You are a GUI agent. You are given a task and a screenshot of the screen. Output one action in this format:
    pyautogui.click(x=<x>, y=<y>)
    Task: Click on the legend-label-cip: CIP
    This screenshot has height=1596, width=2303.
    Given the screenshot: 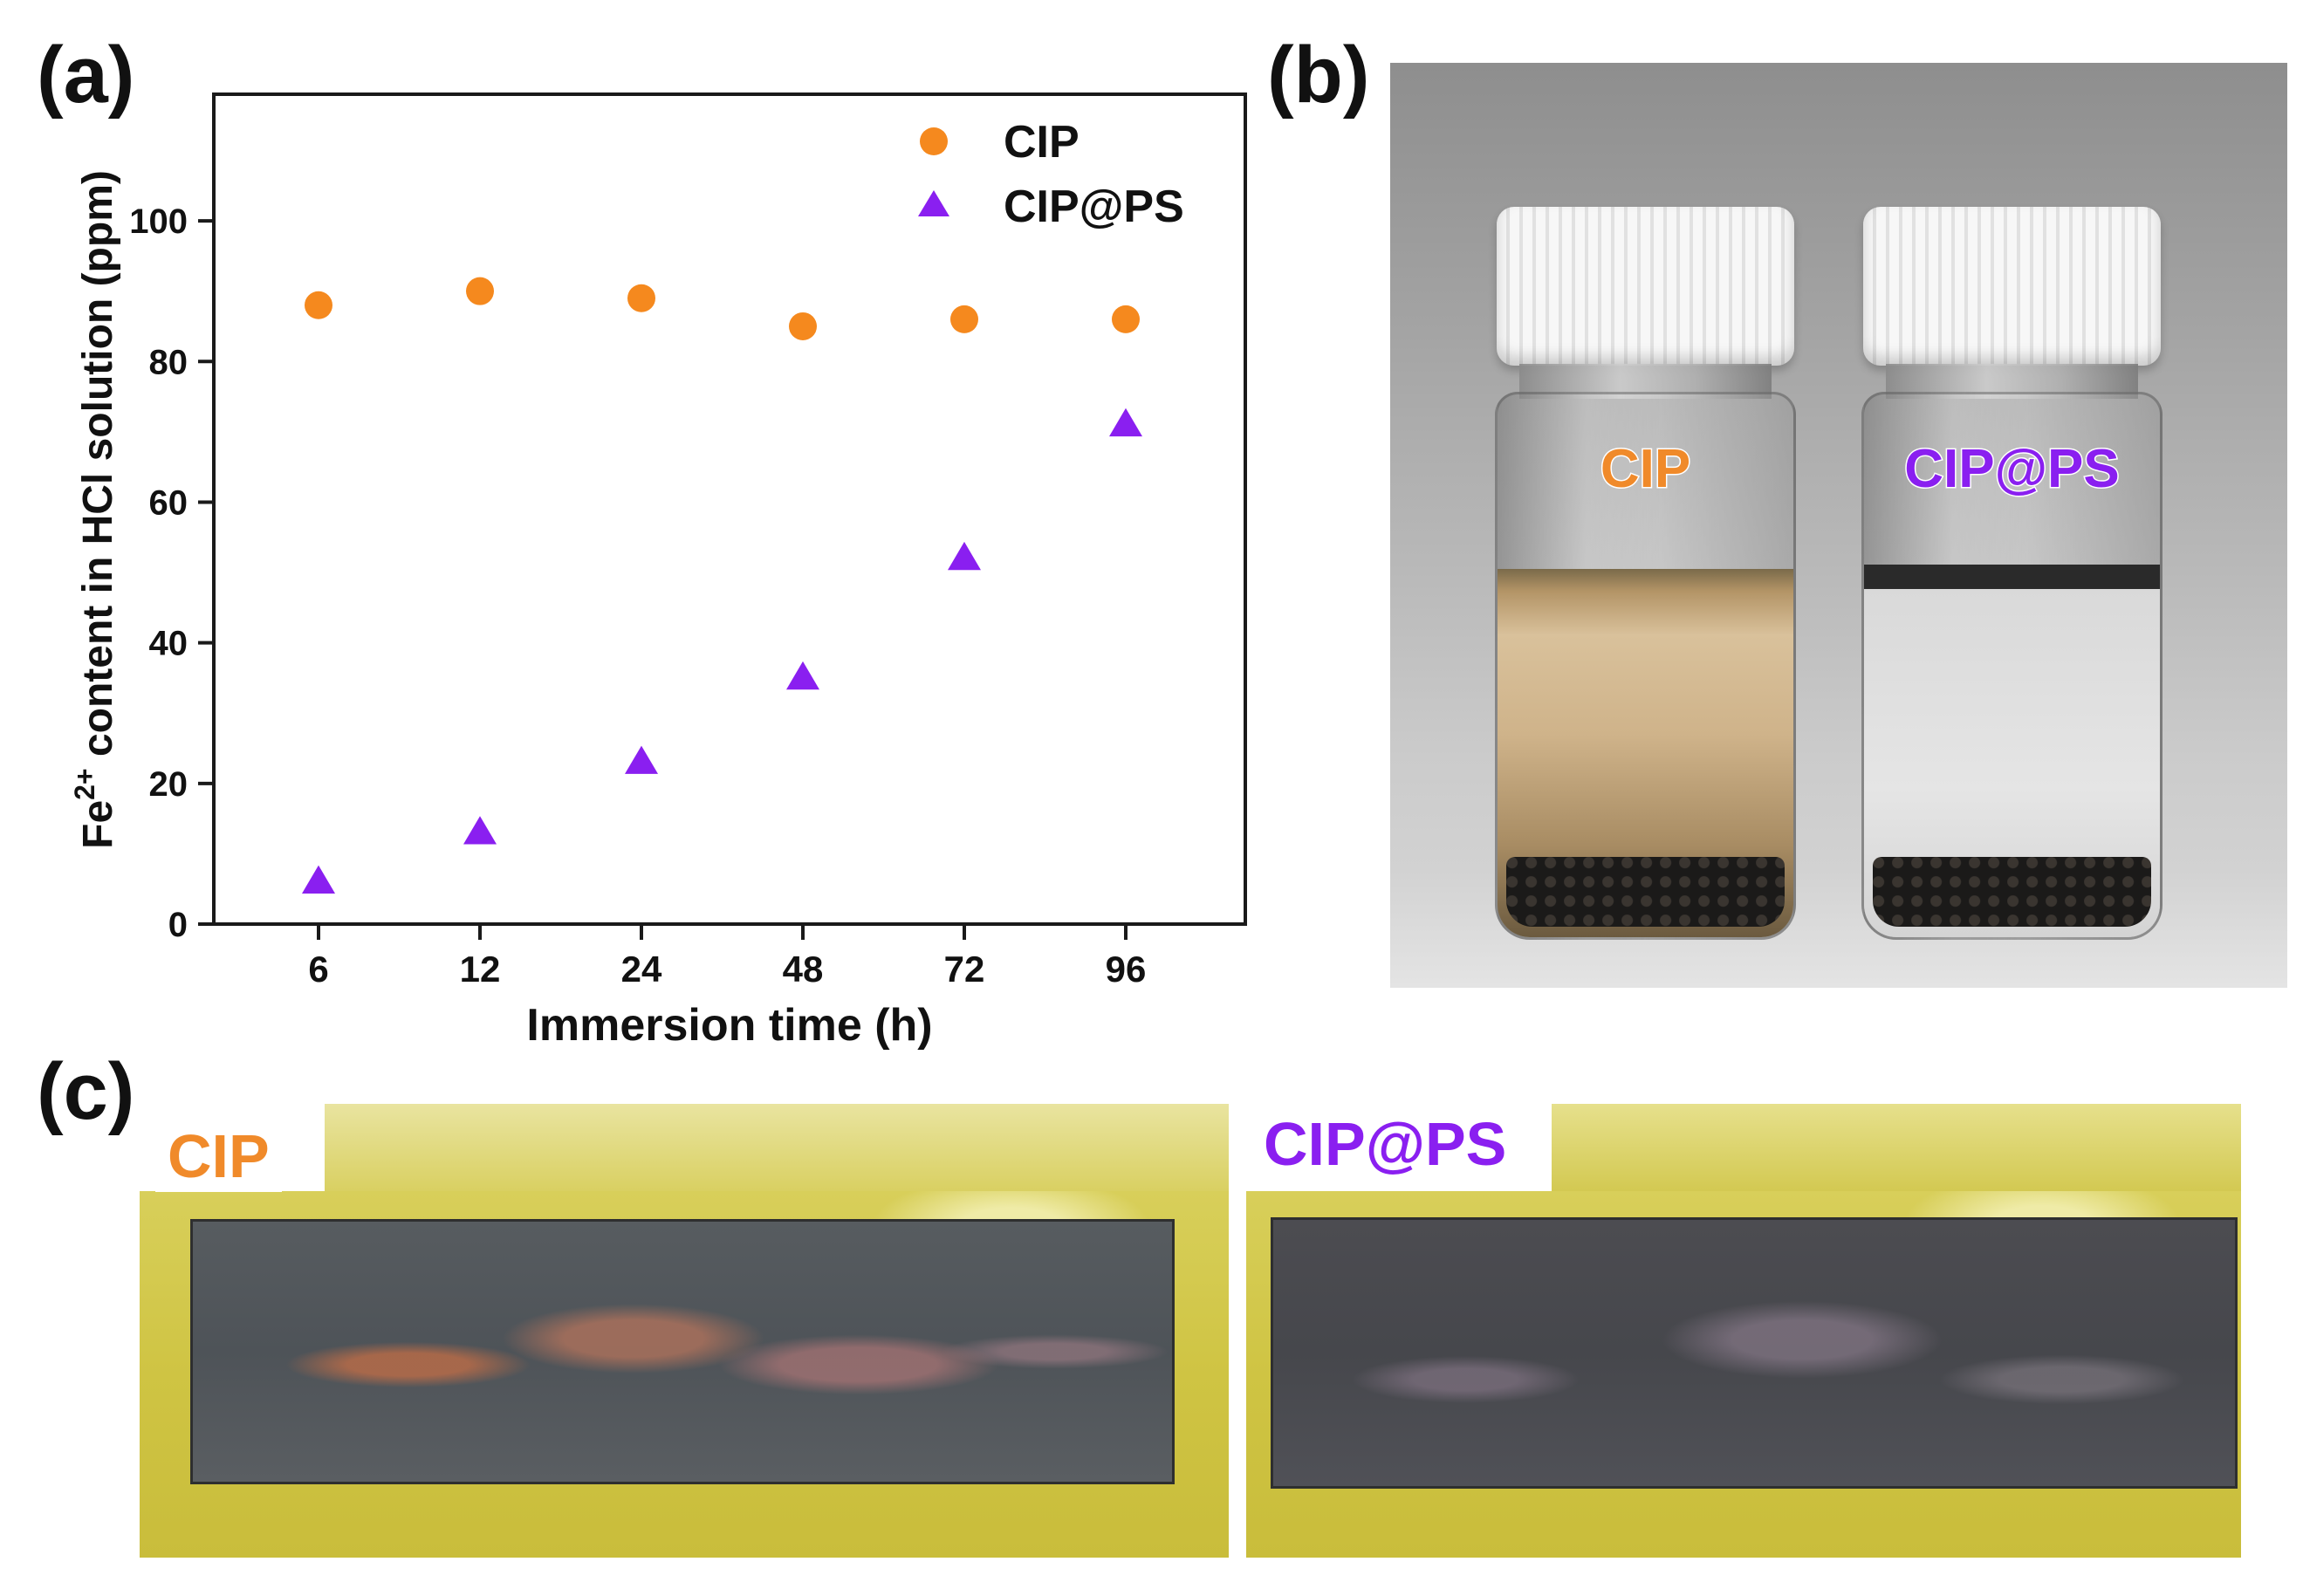 What is the action you would take?
    pyautogui.click(x=1042, y=143)
    